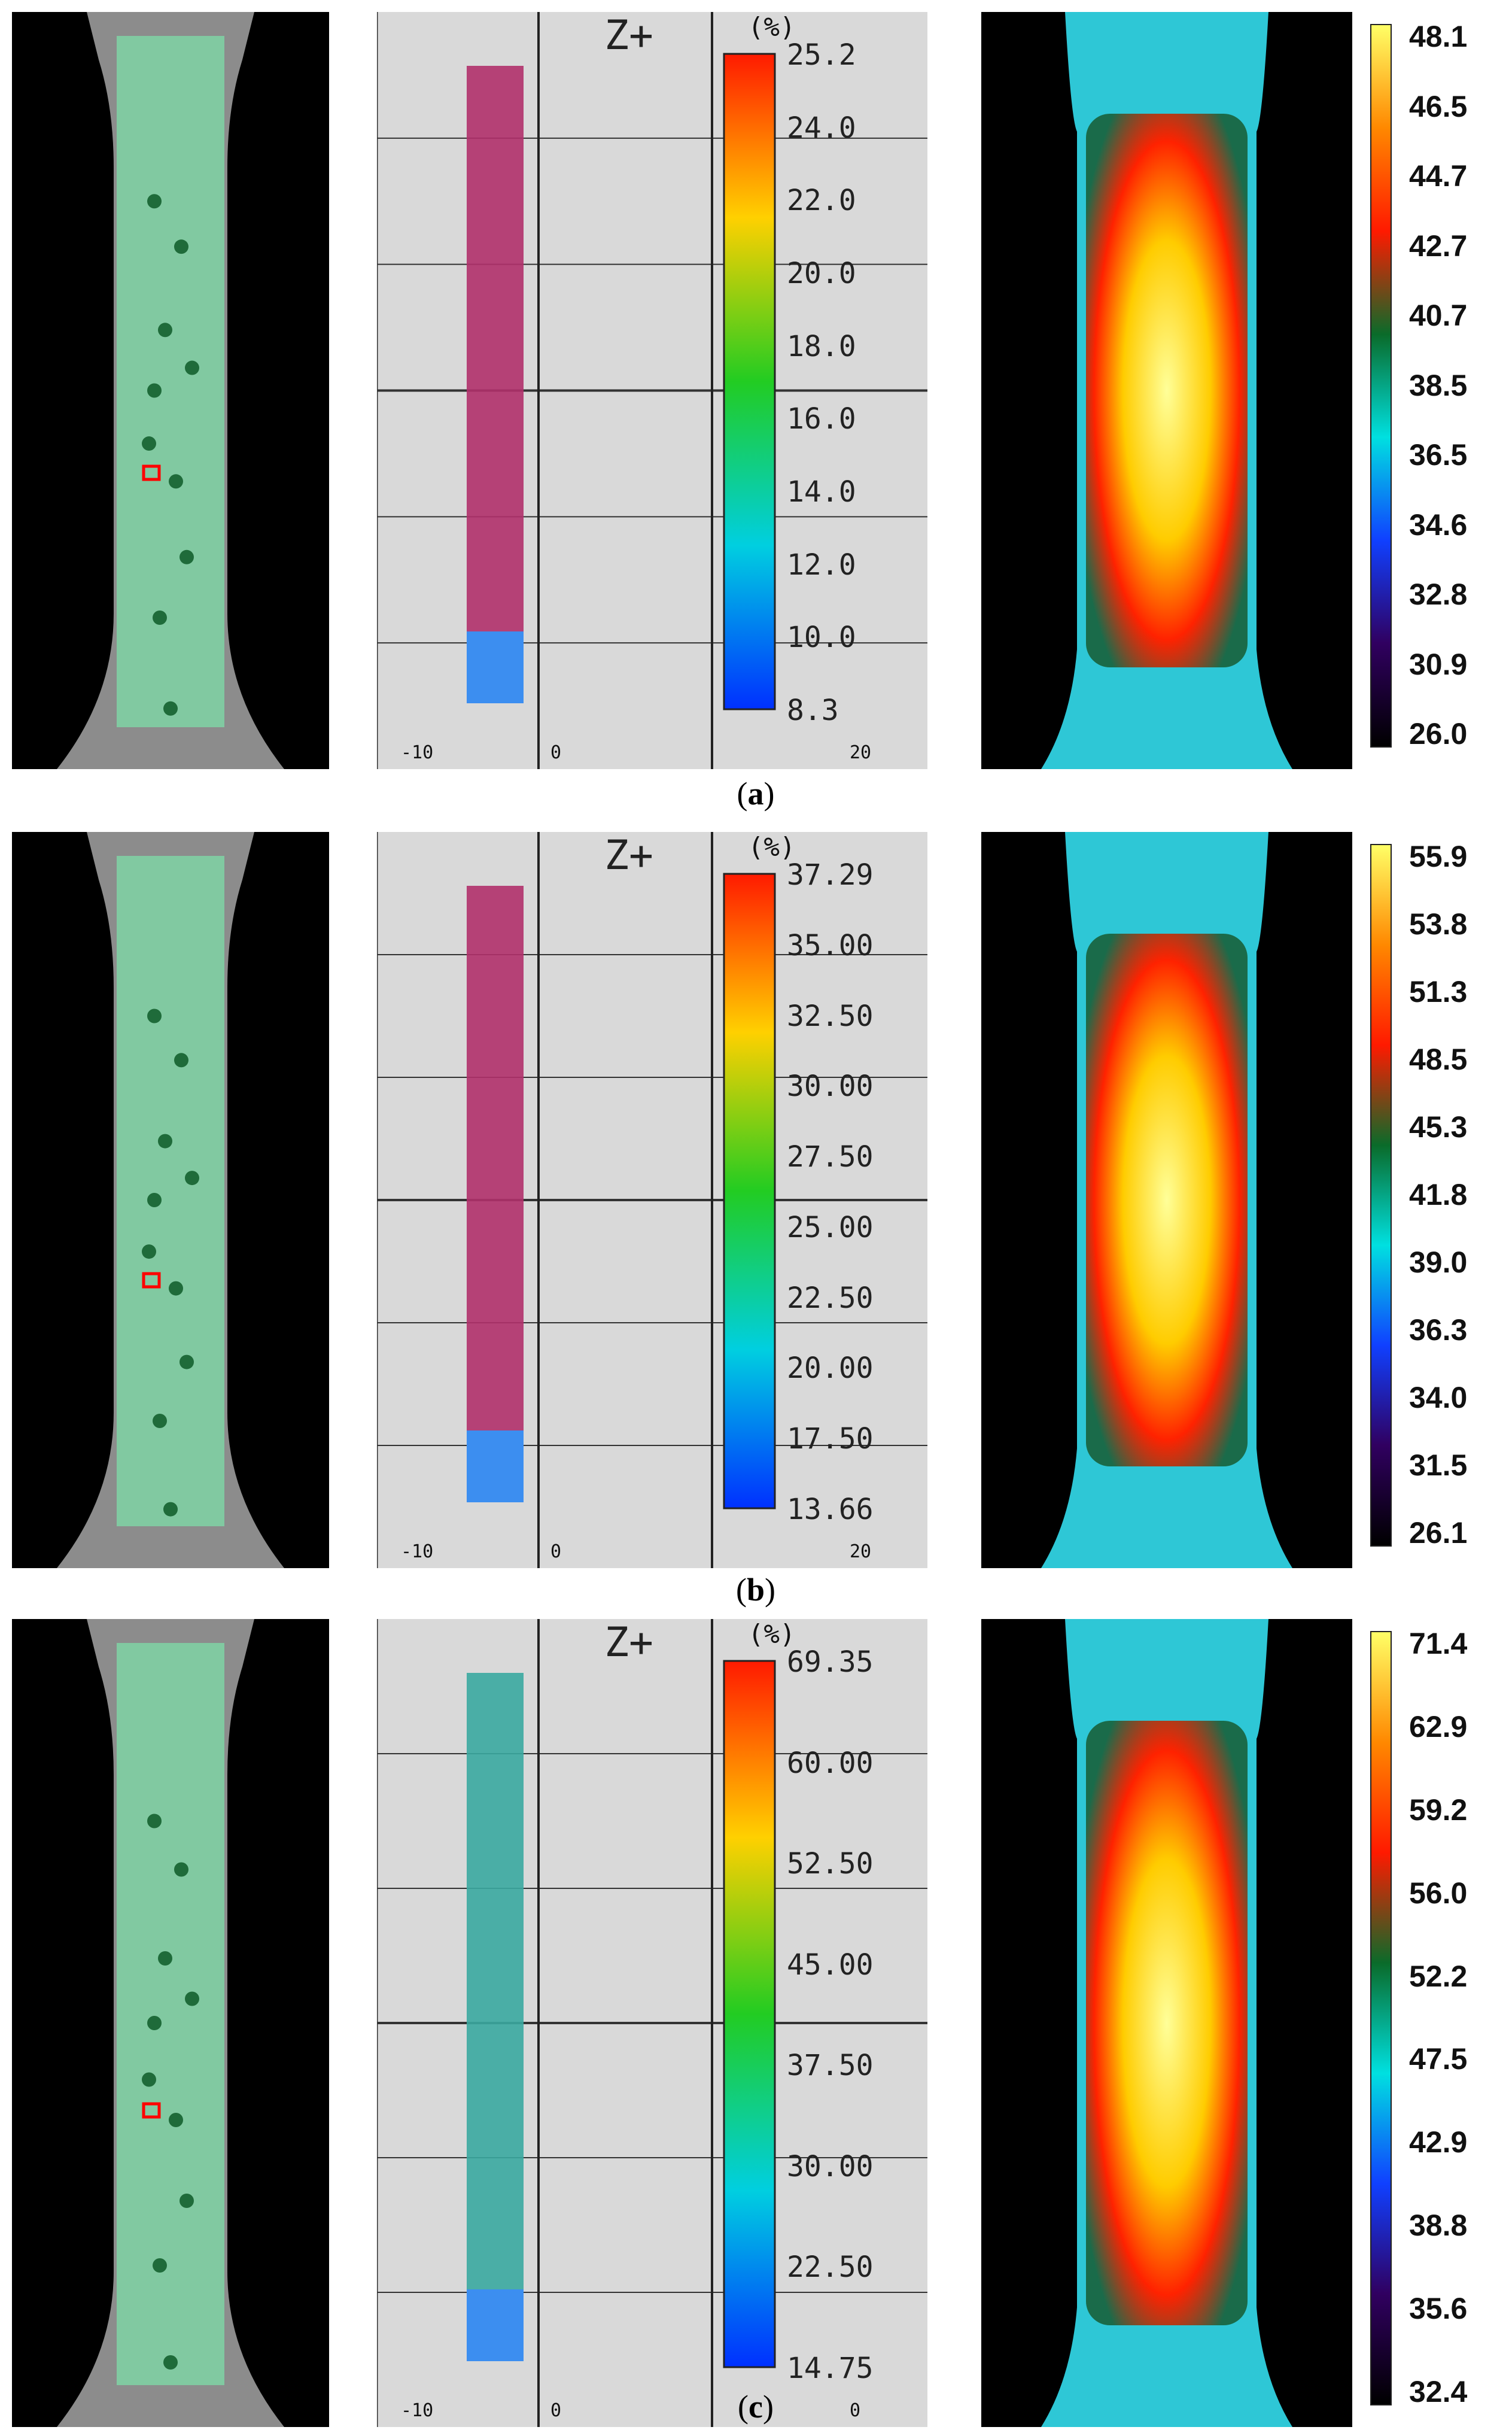  Describe the element at coordinates (756, 2407) in the screenshot. I see `panel-caption: (c)` at that location.